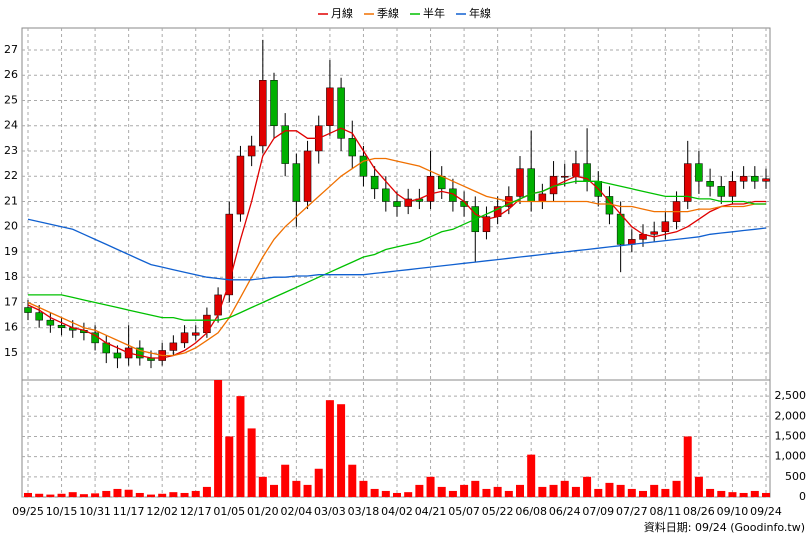 This screenshot has width=808, height=540. I want to click on y-tick-label: 27, so click(11, 49).